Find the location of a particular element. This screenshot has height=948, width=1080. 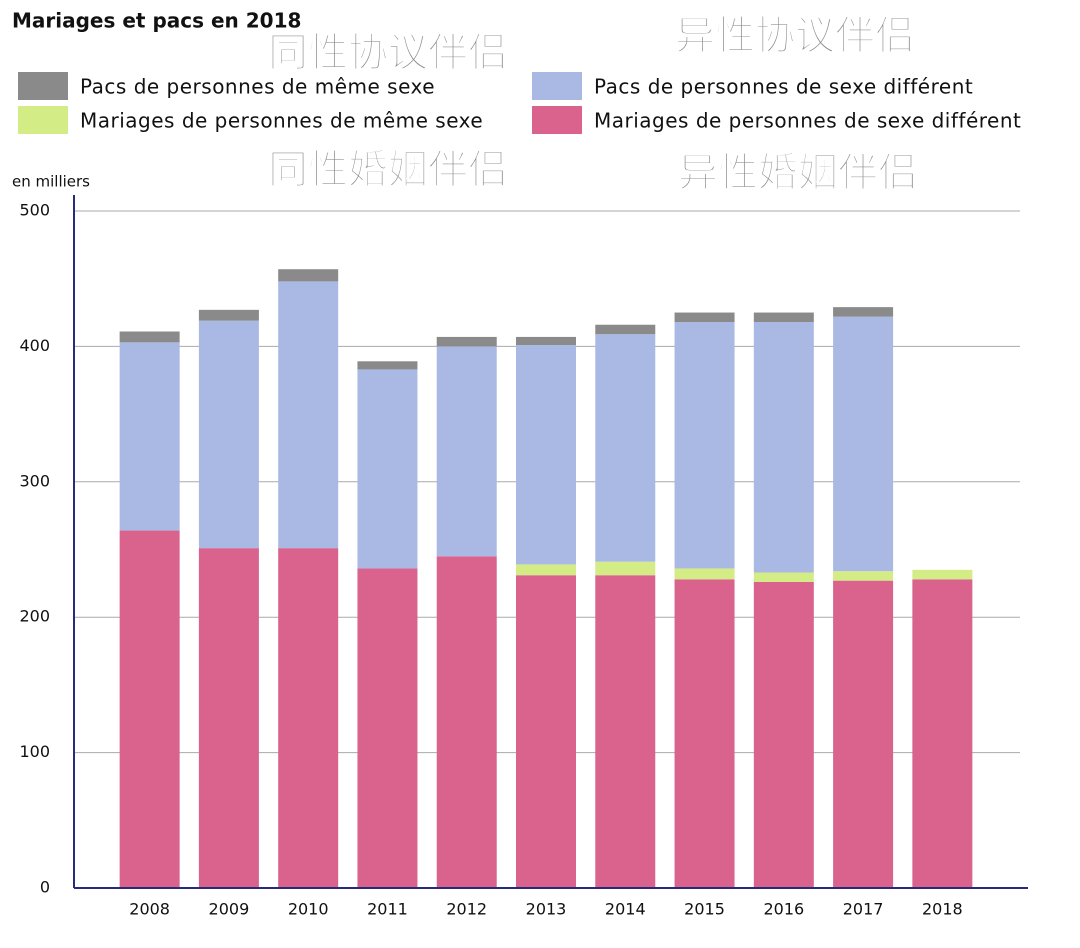

legend-label: Pacs de personnes de sexe différent is located at coordinates (783, 87).